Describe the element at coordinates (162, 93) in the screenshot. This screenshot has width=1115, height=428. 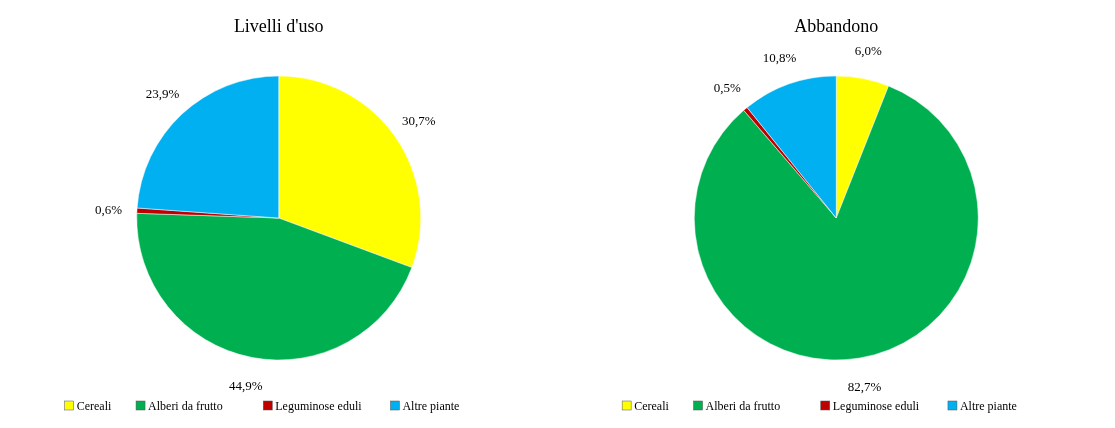
I see `data-label: 23,9%` at that location.